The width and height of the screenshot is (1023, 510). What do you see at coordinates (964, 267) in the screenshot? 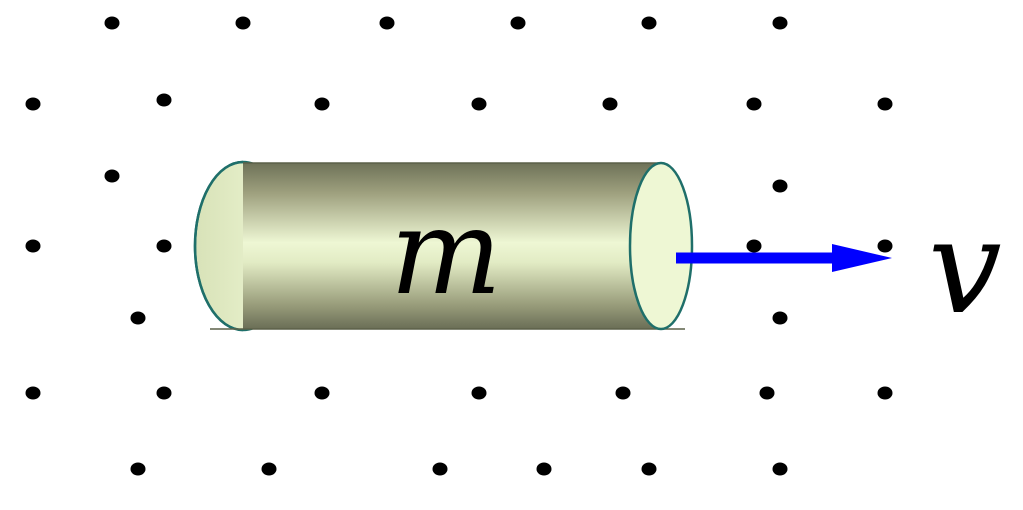
I see `velocity-label: v` at bounding box center [964, 267].